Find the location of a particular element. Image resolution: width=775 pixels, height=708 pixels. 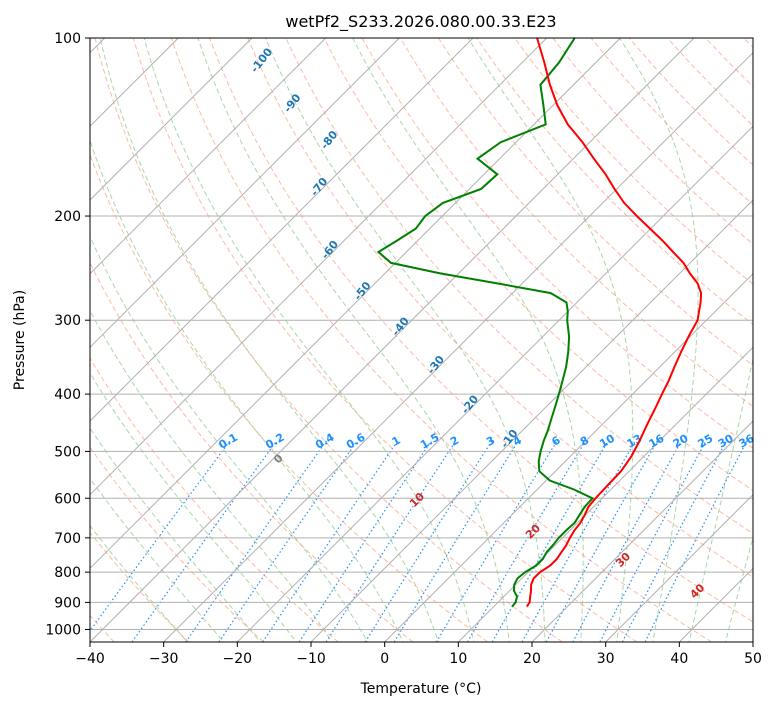

x-tick-label: 50 is located at coordinates (753, 659).